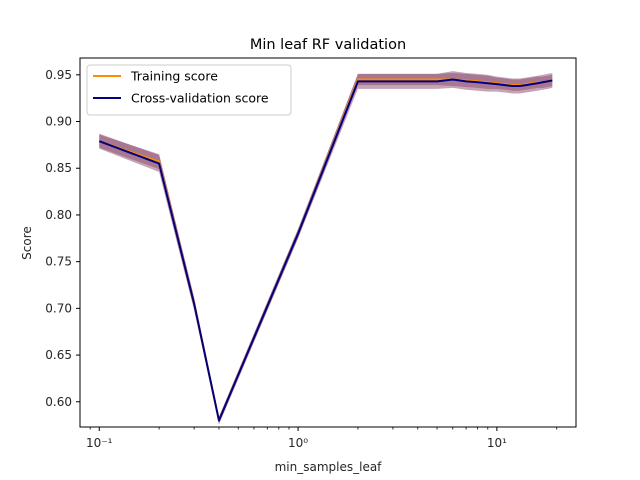 The image size is (640, 480). What do you see at coordinates (497, 443) in the screenshot?
I see `x-tick-label-2: 10¹` at bounding box center [497, 443].